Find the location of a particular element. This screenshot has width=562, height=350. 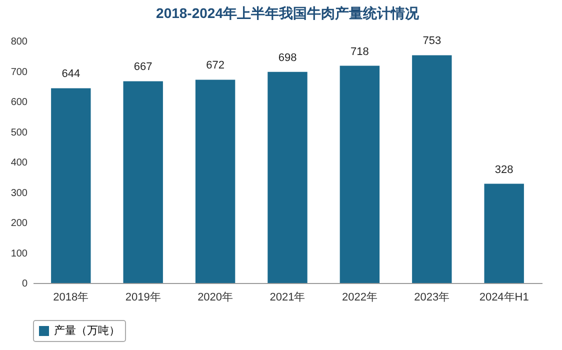

data-label: 718 is located at coordinates (359, 52).